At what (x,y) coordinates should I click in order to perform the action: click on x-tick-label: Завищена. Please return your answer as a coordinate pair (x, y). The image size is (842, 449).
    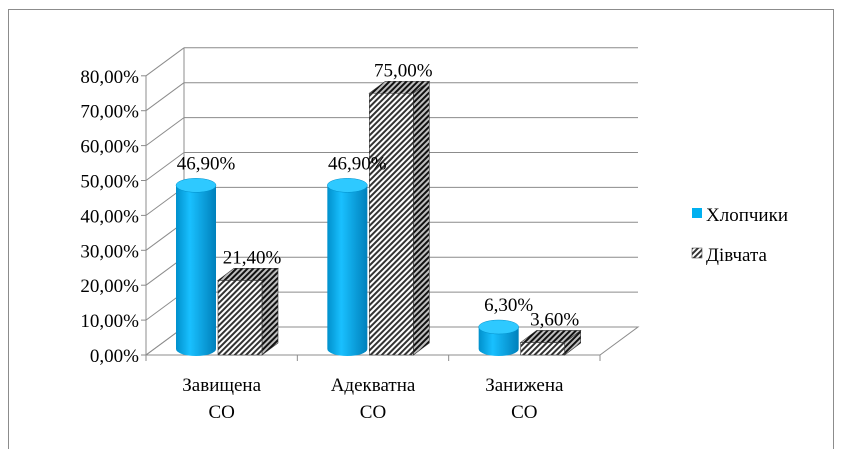
    Looking at the image, I should click on (221, 385).